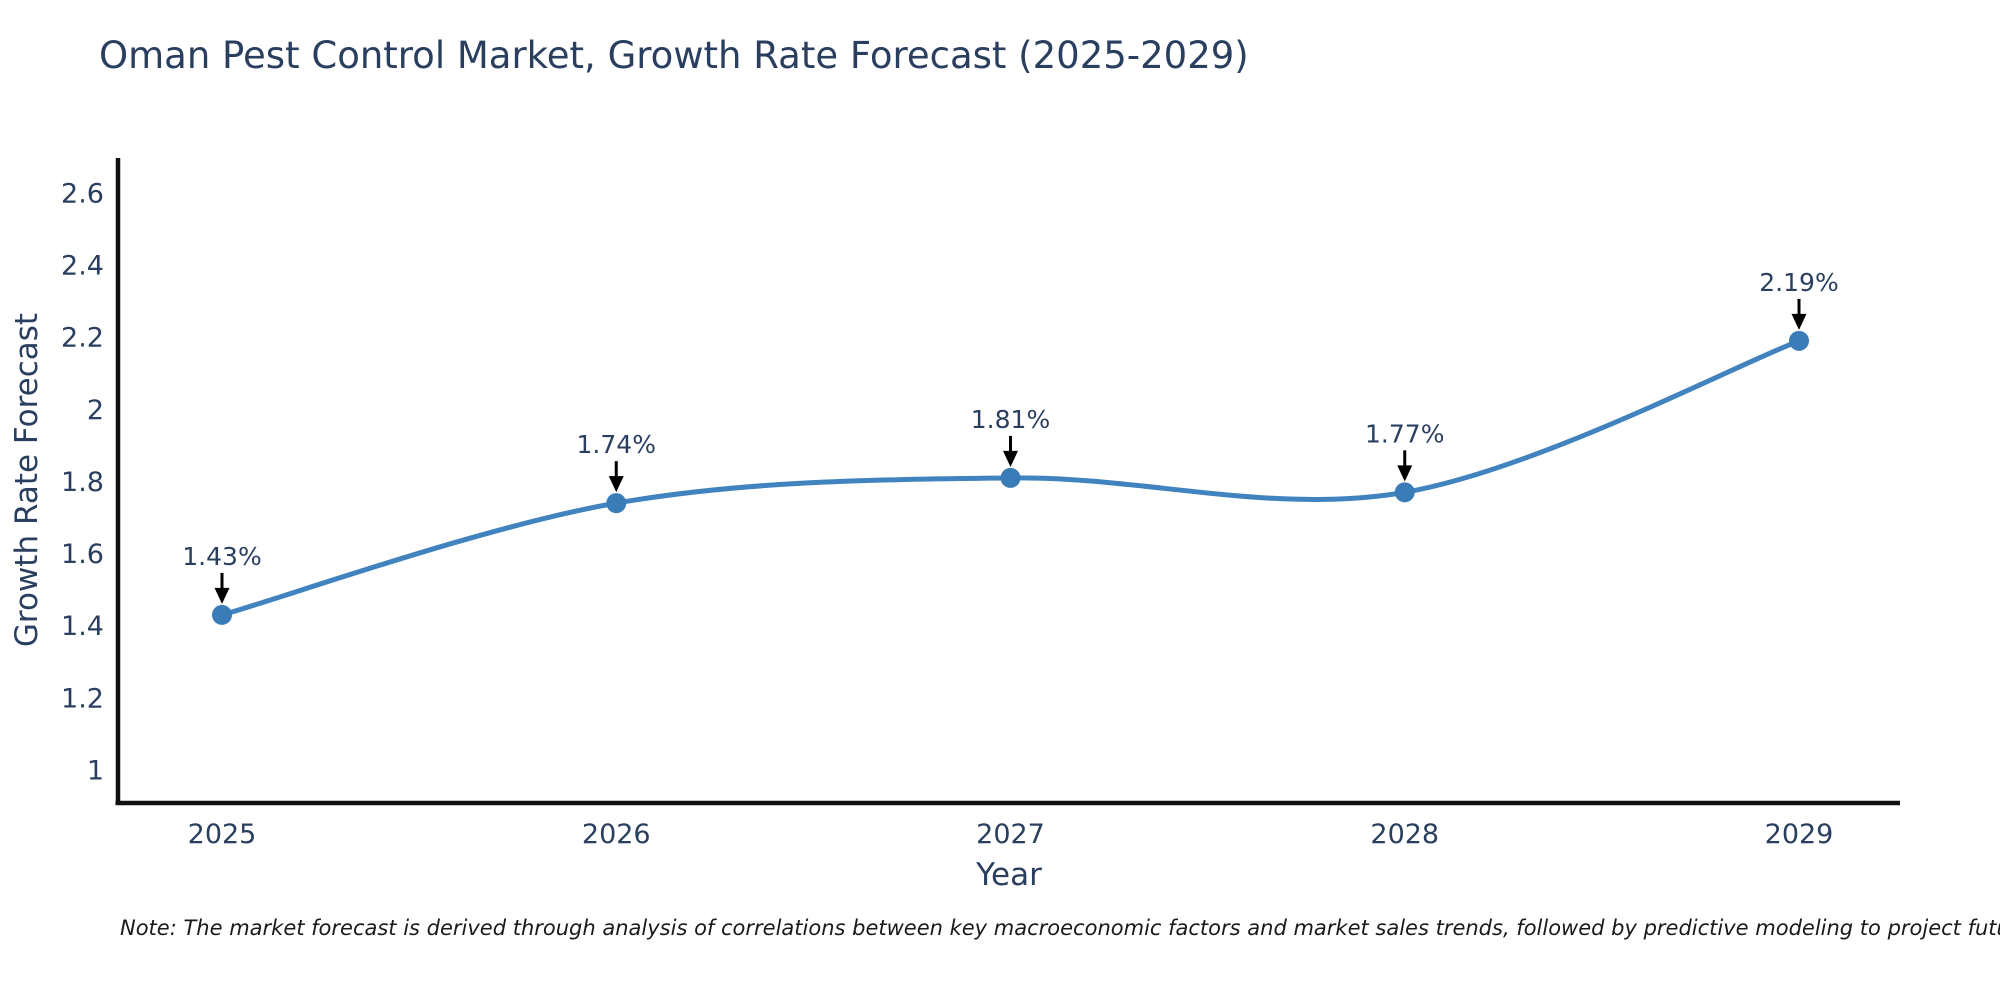  What do you see at coordinates (82, 266) in the screenshot?
I see `y-tick-label: 2.4` at bounding box center [82, 266].